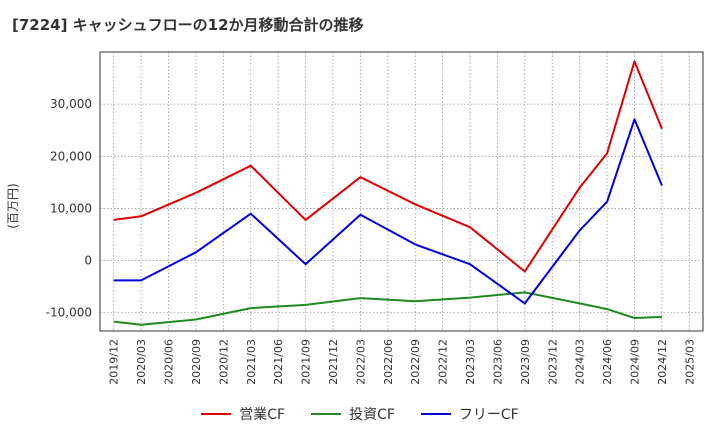 The image size is (720, 440). Describe the element at coordinates (607, 362) in the screenshot. I see `x-tick-label: 2024/06` at that location.